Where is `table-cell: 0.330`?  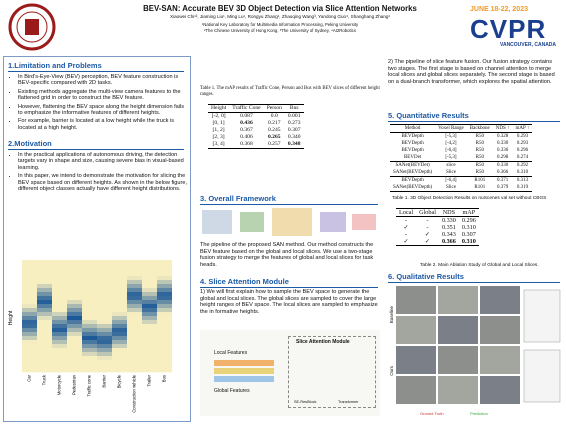
table-cell: 0.330 is located at coordinates (503, 143).